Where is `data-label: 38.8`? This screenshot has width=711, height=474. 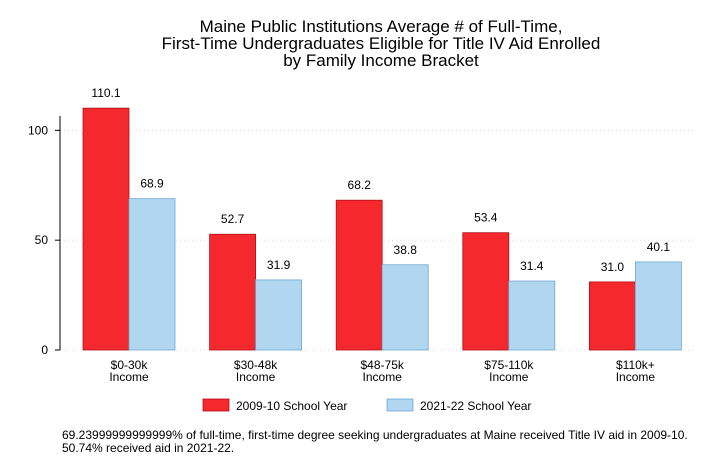 data-label: 38.8 is located at coordinates (406, 250).